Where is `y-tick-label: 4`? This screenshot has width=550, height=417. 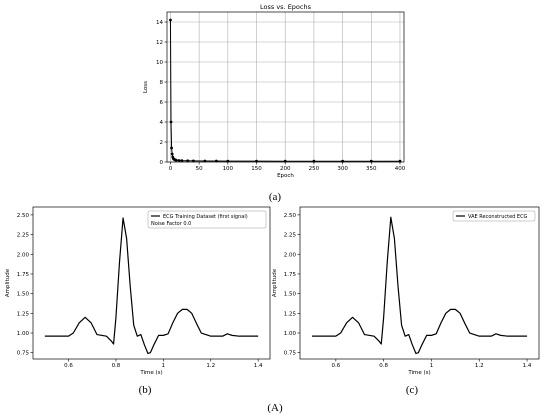
y-tick-label: 4 is located at coordinates (162, 123).